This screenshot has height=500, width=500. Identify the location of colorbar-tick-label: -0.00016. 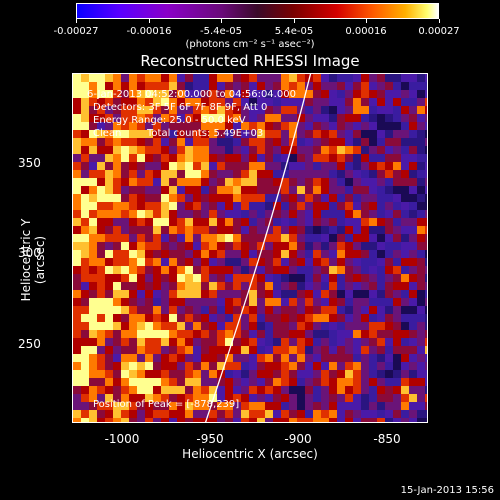
(149, 31).